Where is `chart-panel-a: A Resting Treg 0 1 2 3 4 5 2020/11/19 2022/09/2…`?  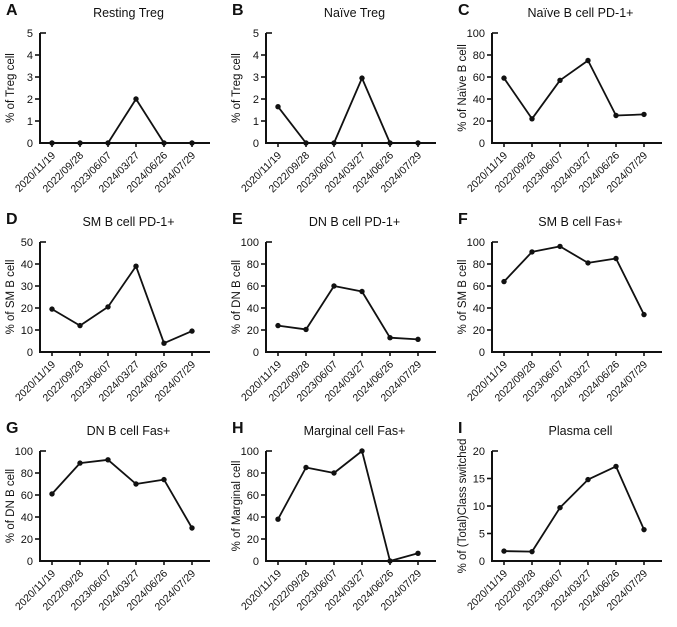 chart-panel-a: A Resting Treg 0 1 2 3 4 5 2020/11/19 2022/09/2… is located at coordinates (112, 104).